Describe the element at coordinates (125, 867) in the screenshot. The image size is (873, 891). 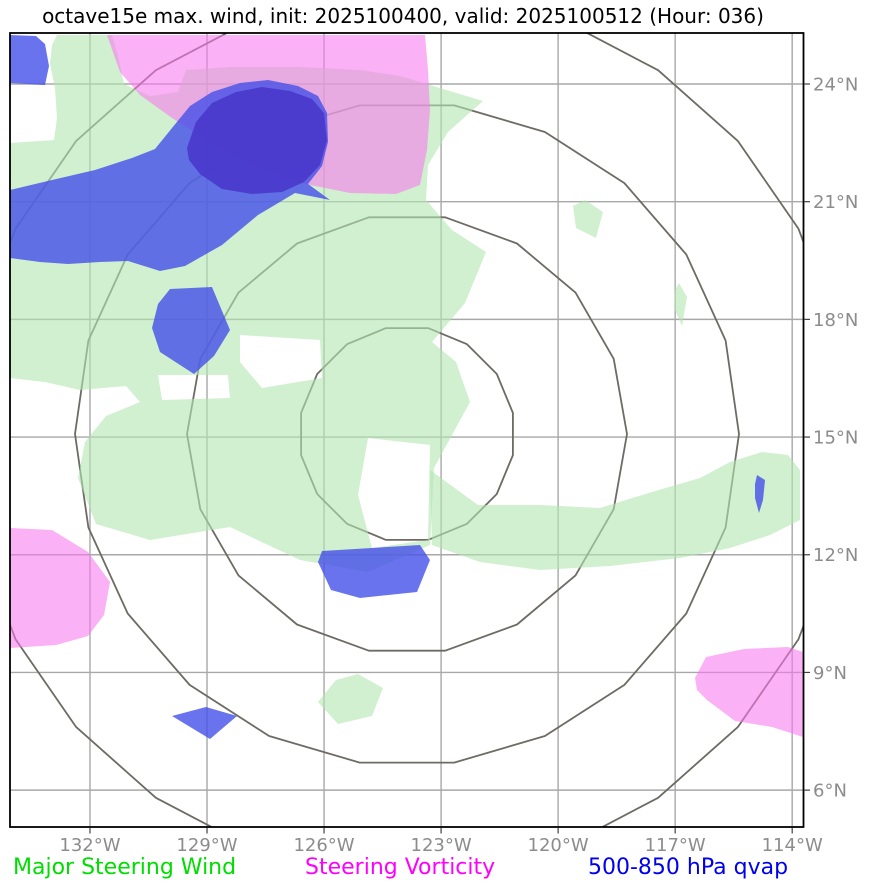
I see `legend-major-steering-wind: Major Steering Wind` at that location.